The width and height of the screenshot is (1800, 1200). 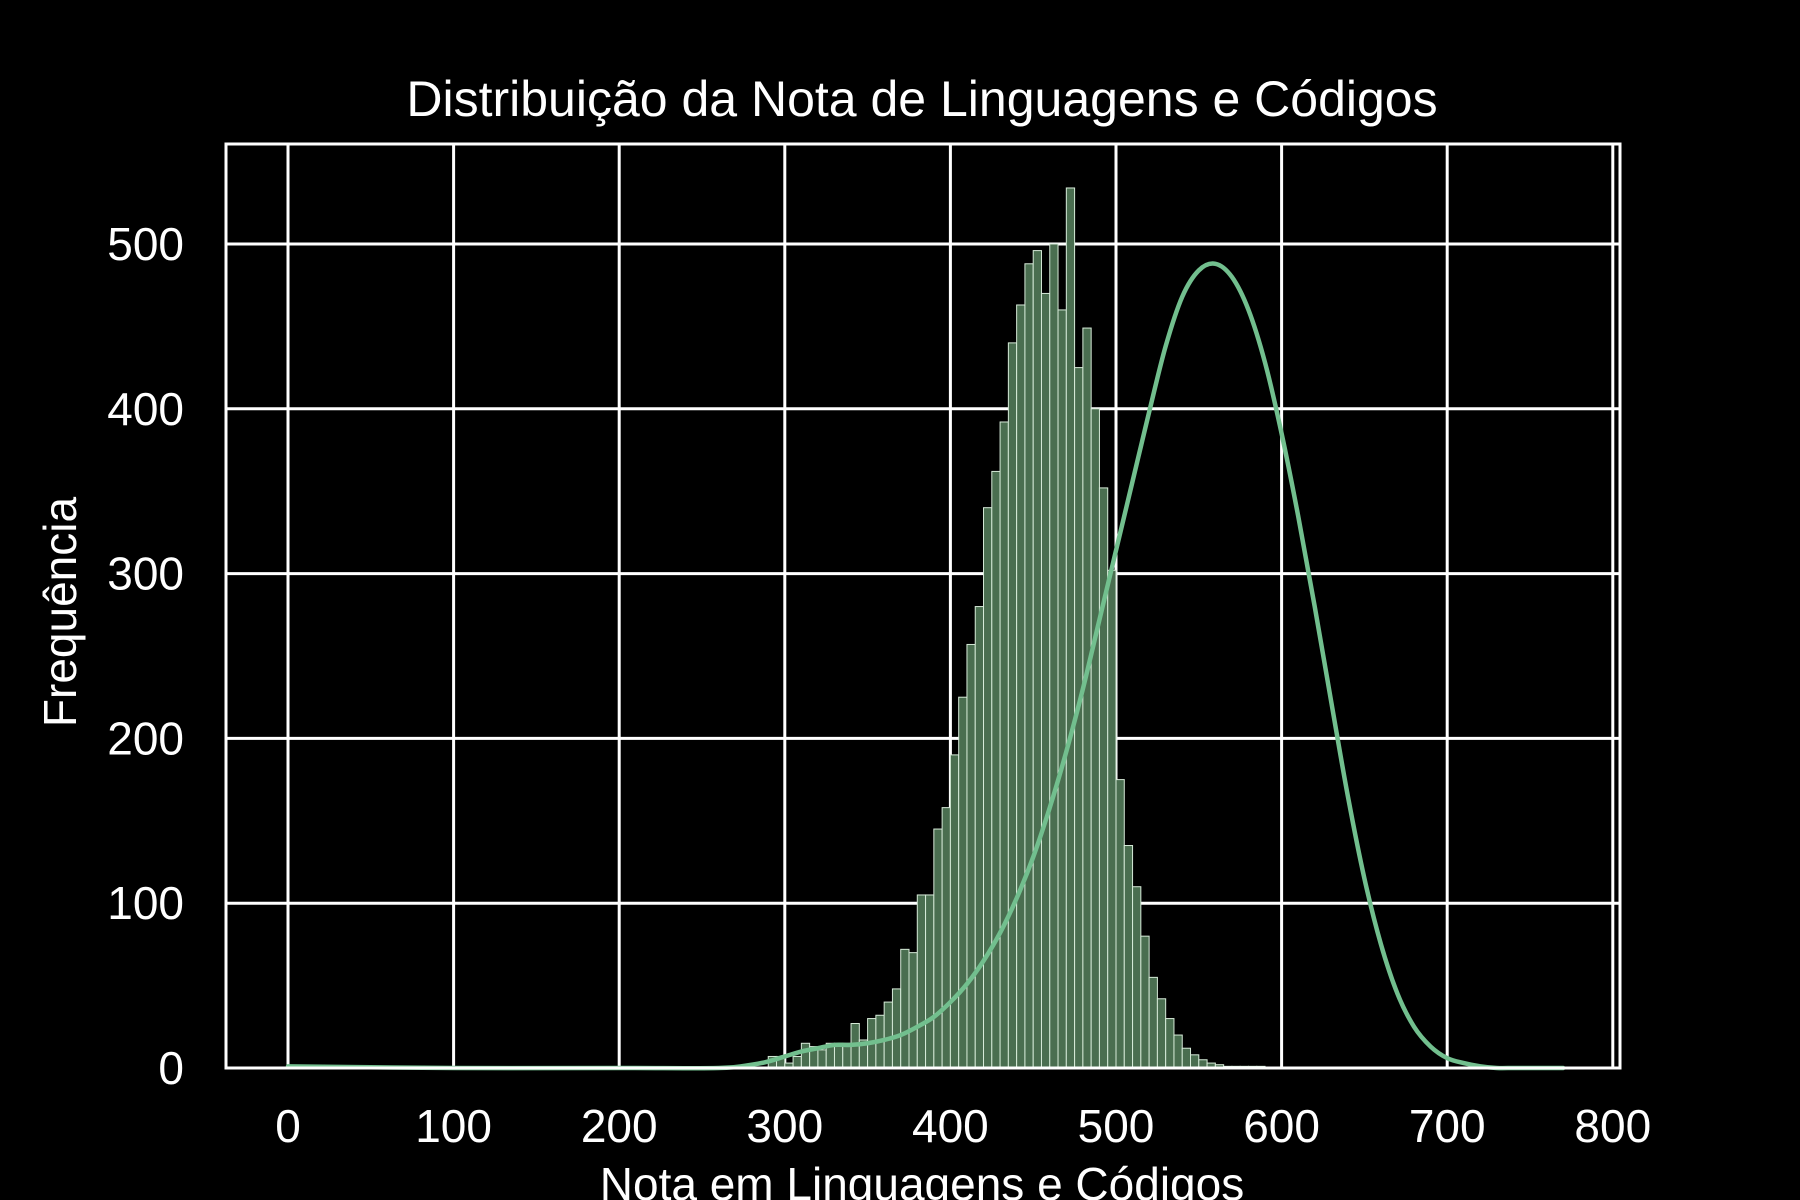 I want to click on x-tick-labels: 0 100 200 300 400 500 600 700 800, so click(x=963, y=1126).